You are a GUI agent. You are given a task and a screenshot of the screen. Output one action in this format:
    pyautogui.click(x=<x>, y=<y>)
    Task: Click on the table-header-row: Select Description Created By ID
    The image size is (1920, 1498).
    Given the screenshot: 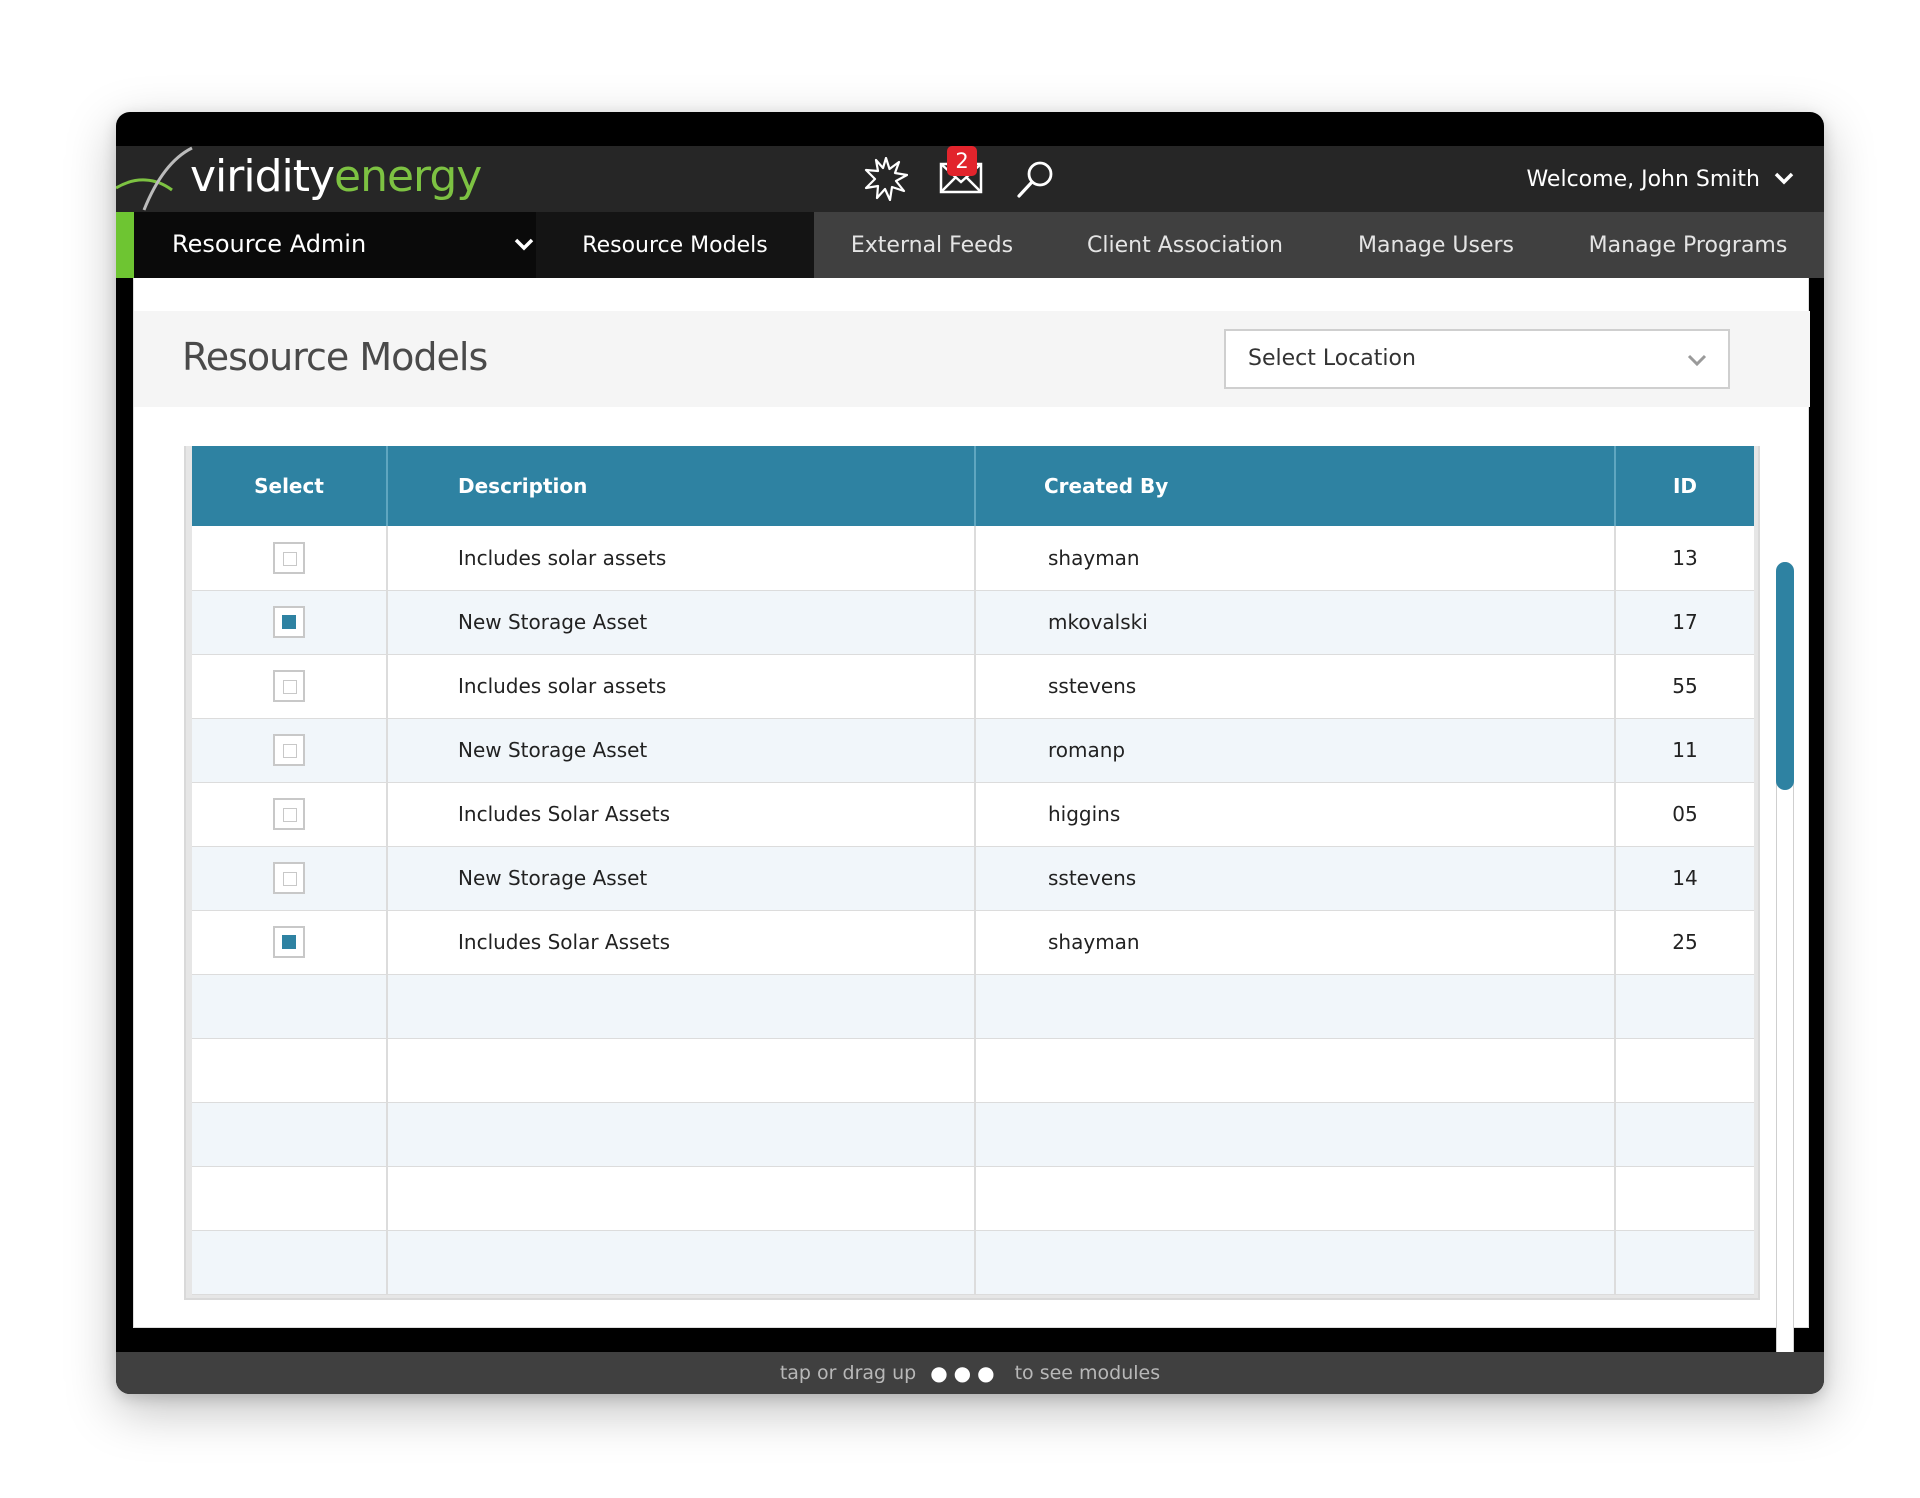 What is the action you would take?
    pyautogui.click(x=973, y=486)
    